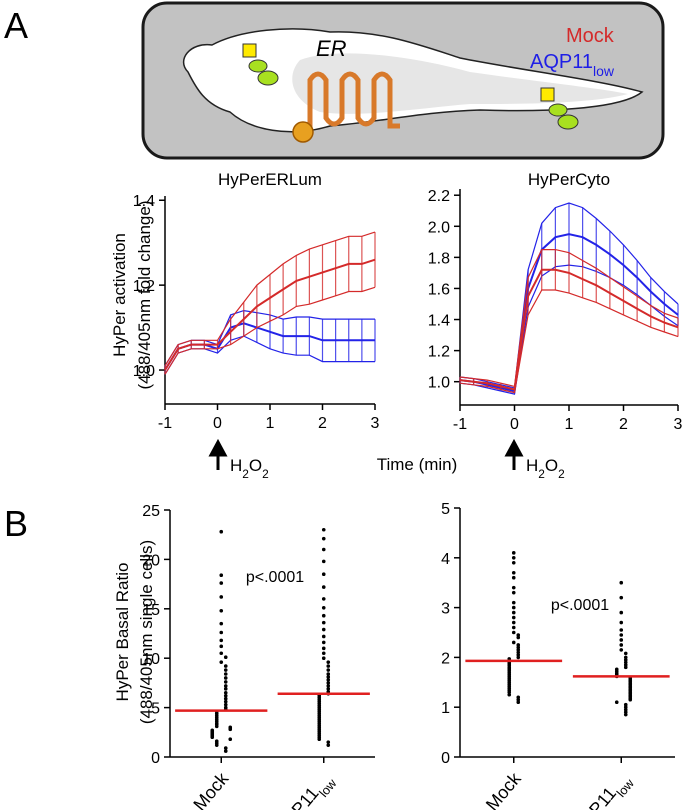 This screenshot has height=810, width=688. Describe the element at coordinates (445, 658) in the screenshot. I see `y-tick-label: 2` at that location.